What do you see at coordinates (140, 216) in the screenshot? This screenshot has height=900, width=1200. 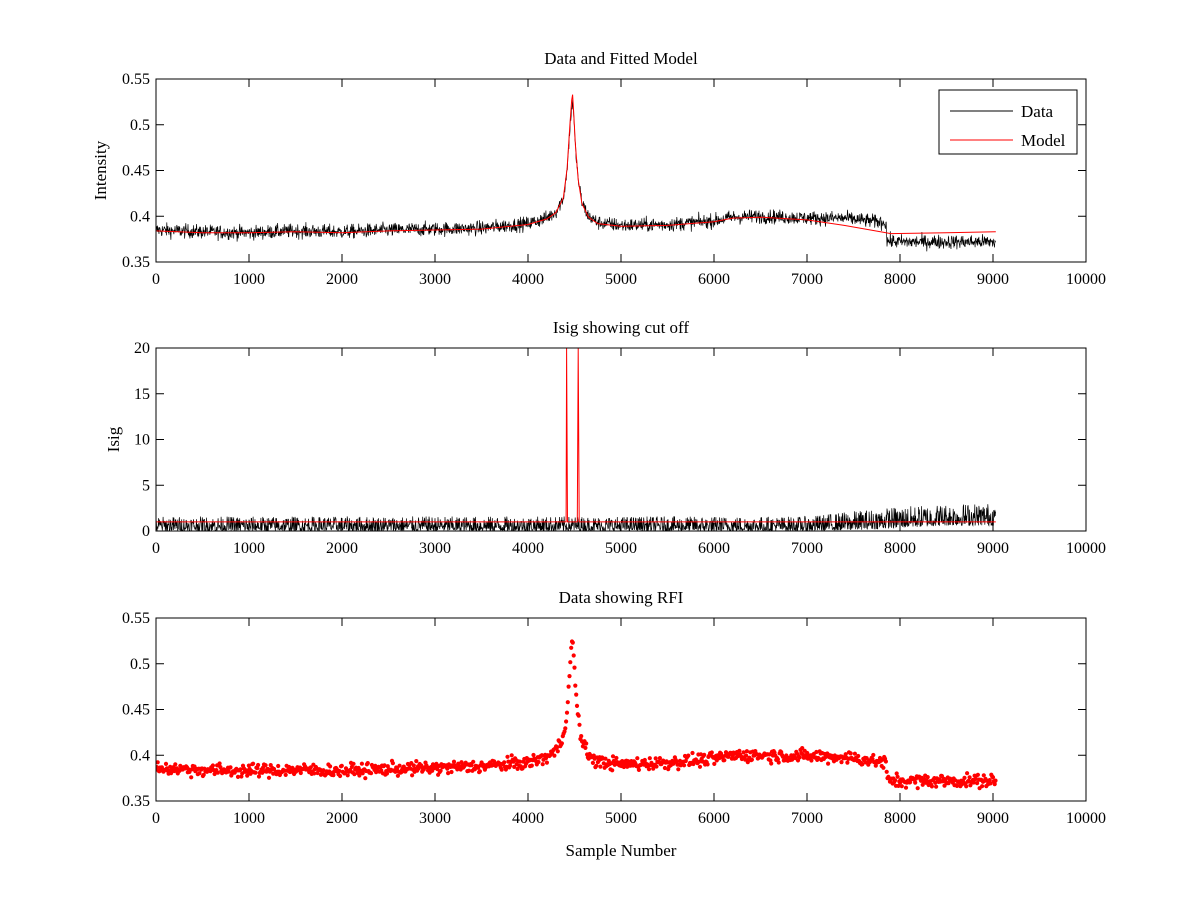 I see `y-tick-label: 0.4` at bounding box center [140, 216].